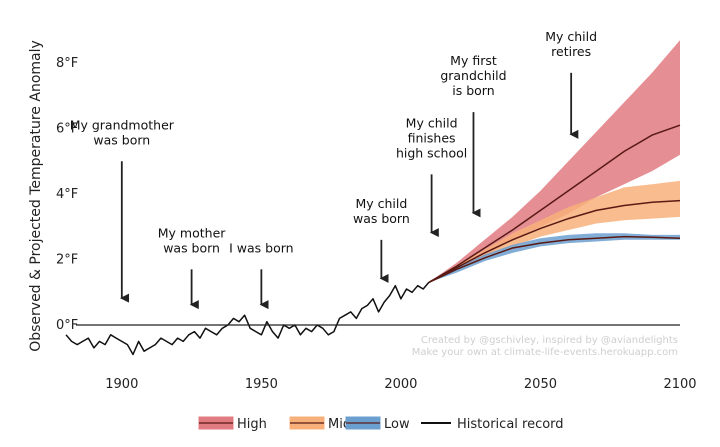 Image resolution: width=720 pixels, height=447 pixels. What do you see at coordinates (540, 384) in the screenshot?
I see `x-tick-label: 2050` at bounding box center [540, 384].